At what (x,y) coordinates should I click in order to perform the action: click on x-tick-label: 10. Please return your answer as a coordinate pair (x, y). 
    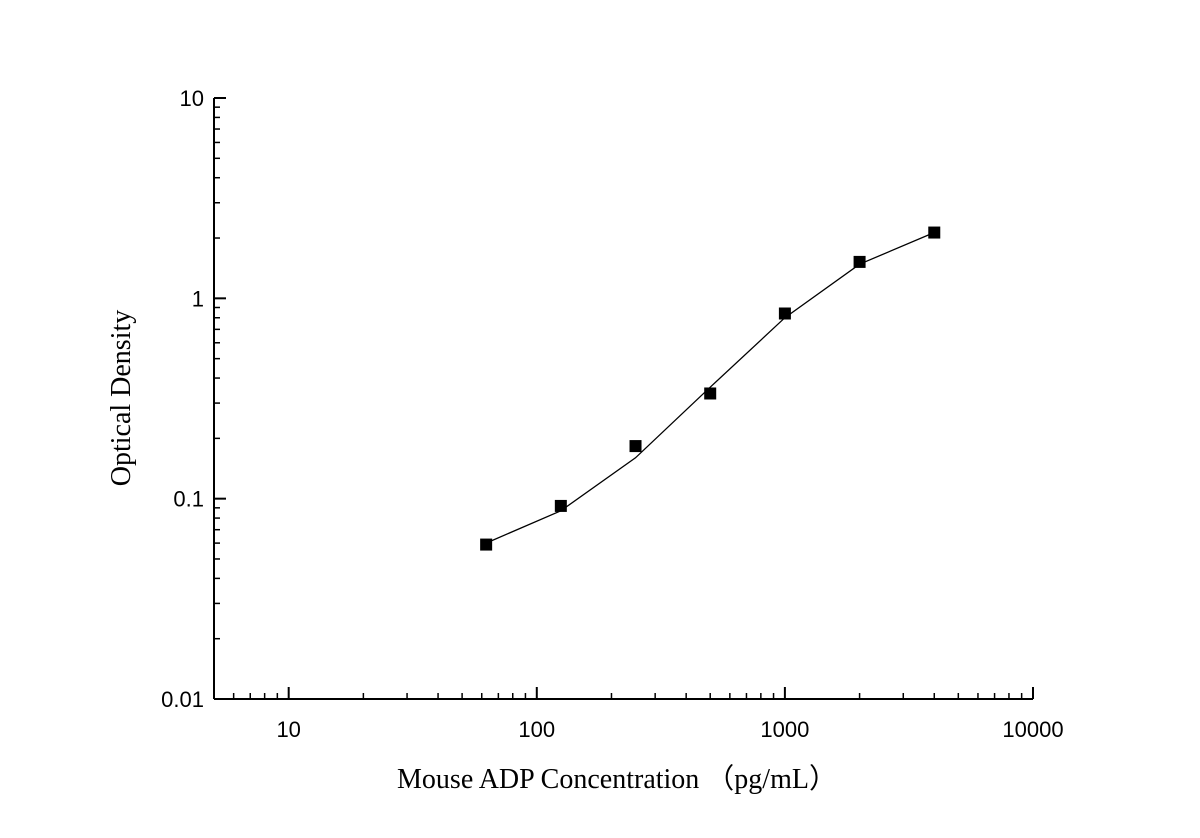
    Looking at the image, I should click on (288, 729).